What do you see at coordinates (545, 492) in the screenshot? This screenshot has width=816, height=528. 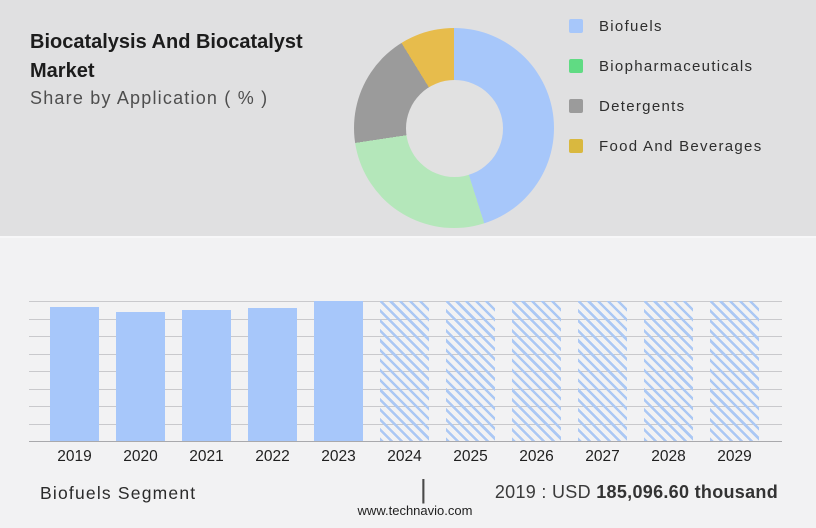 I see `value-prefix: 2019 : USD` at bounding box center [545, 492].